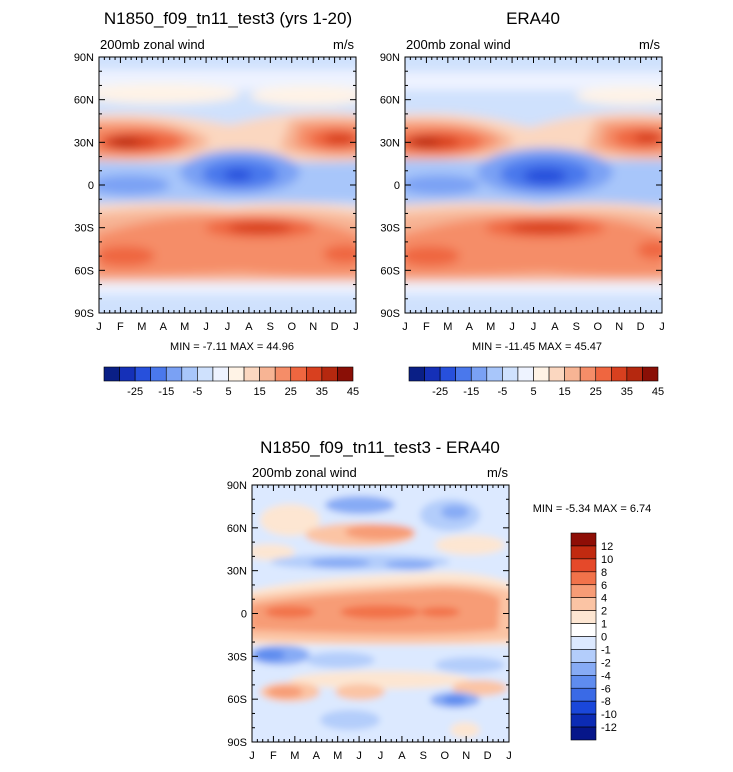  Describe the element at coordinates (91, 186) in the screenshot. I see `y-tick-label: 0` at that location.